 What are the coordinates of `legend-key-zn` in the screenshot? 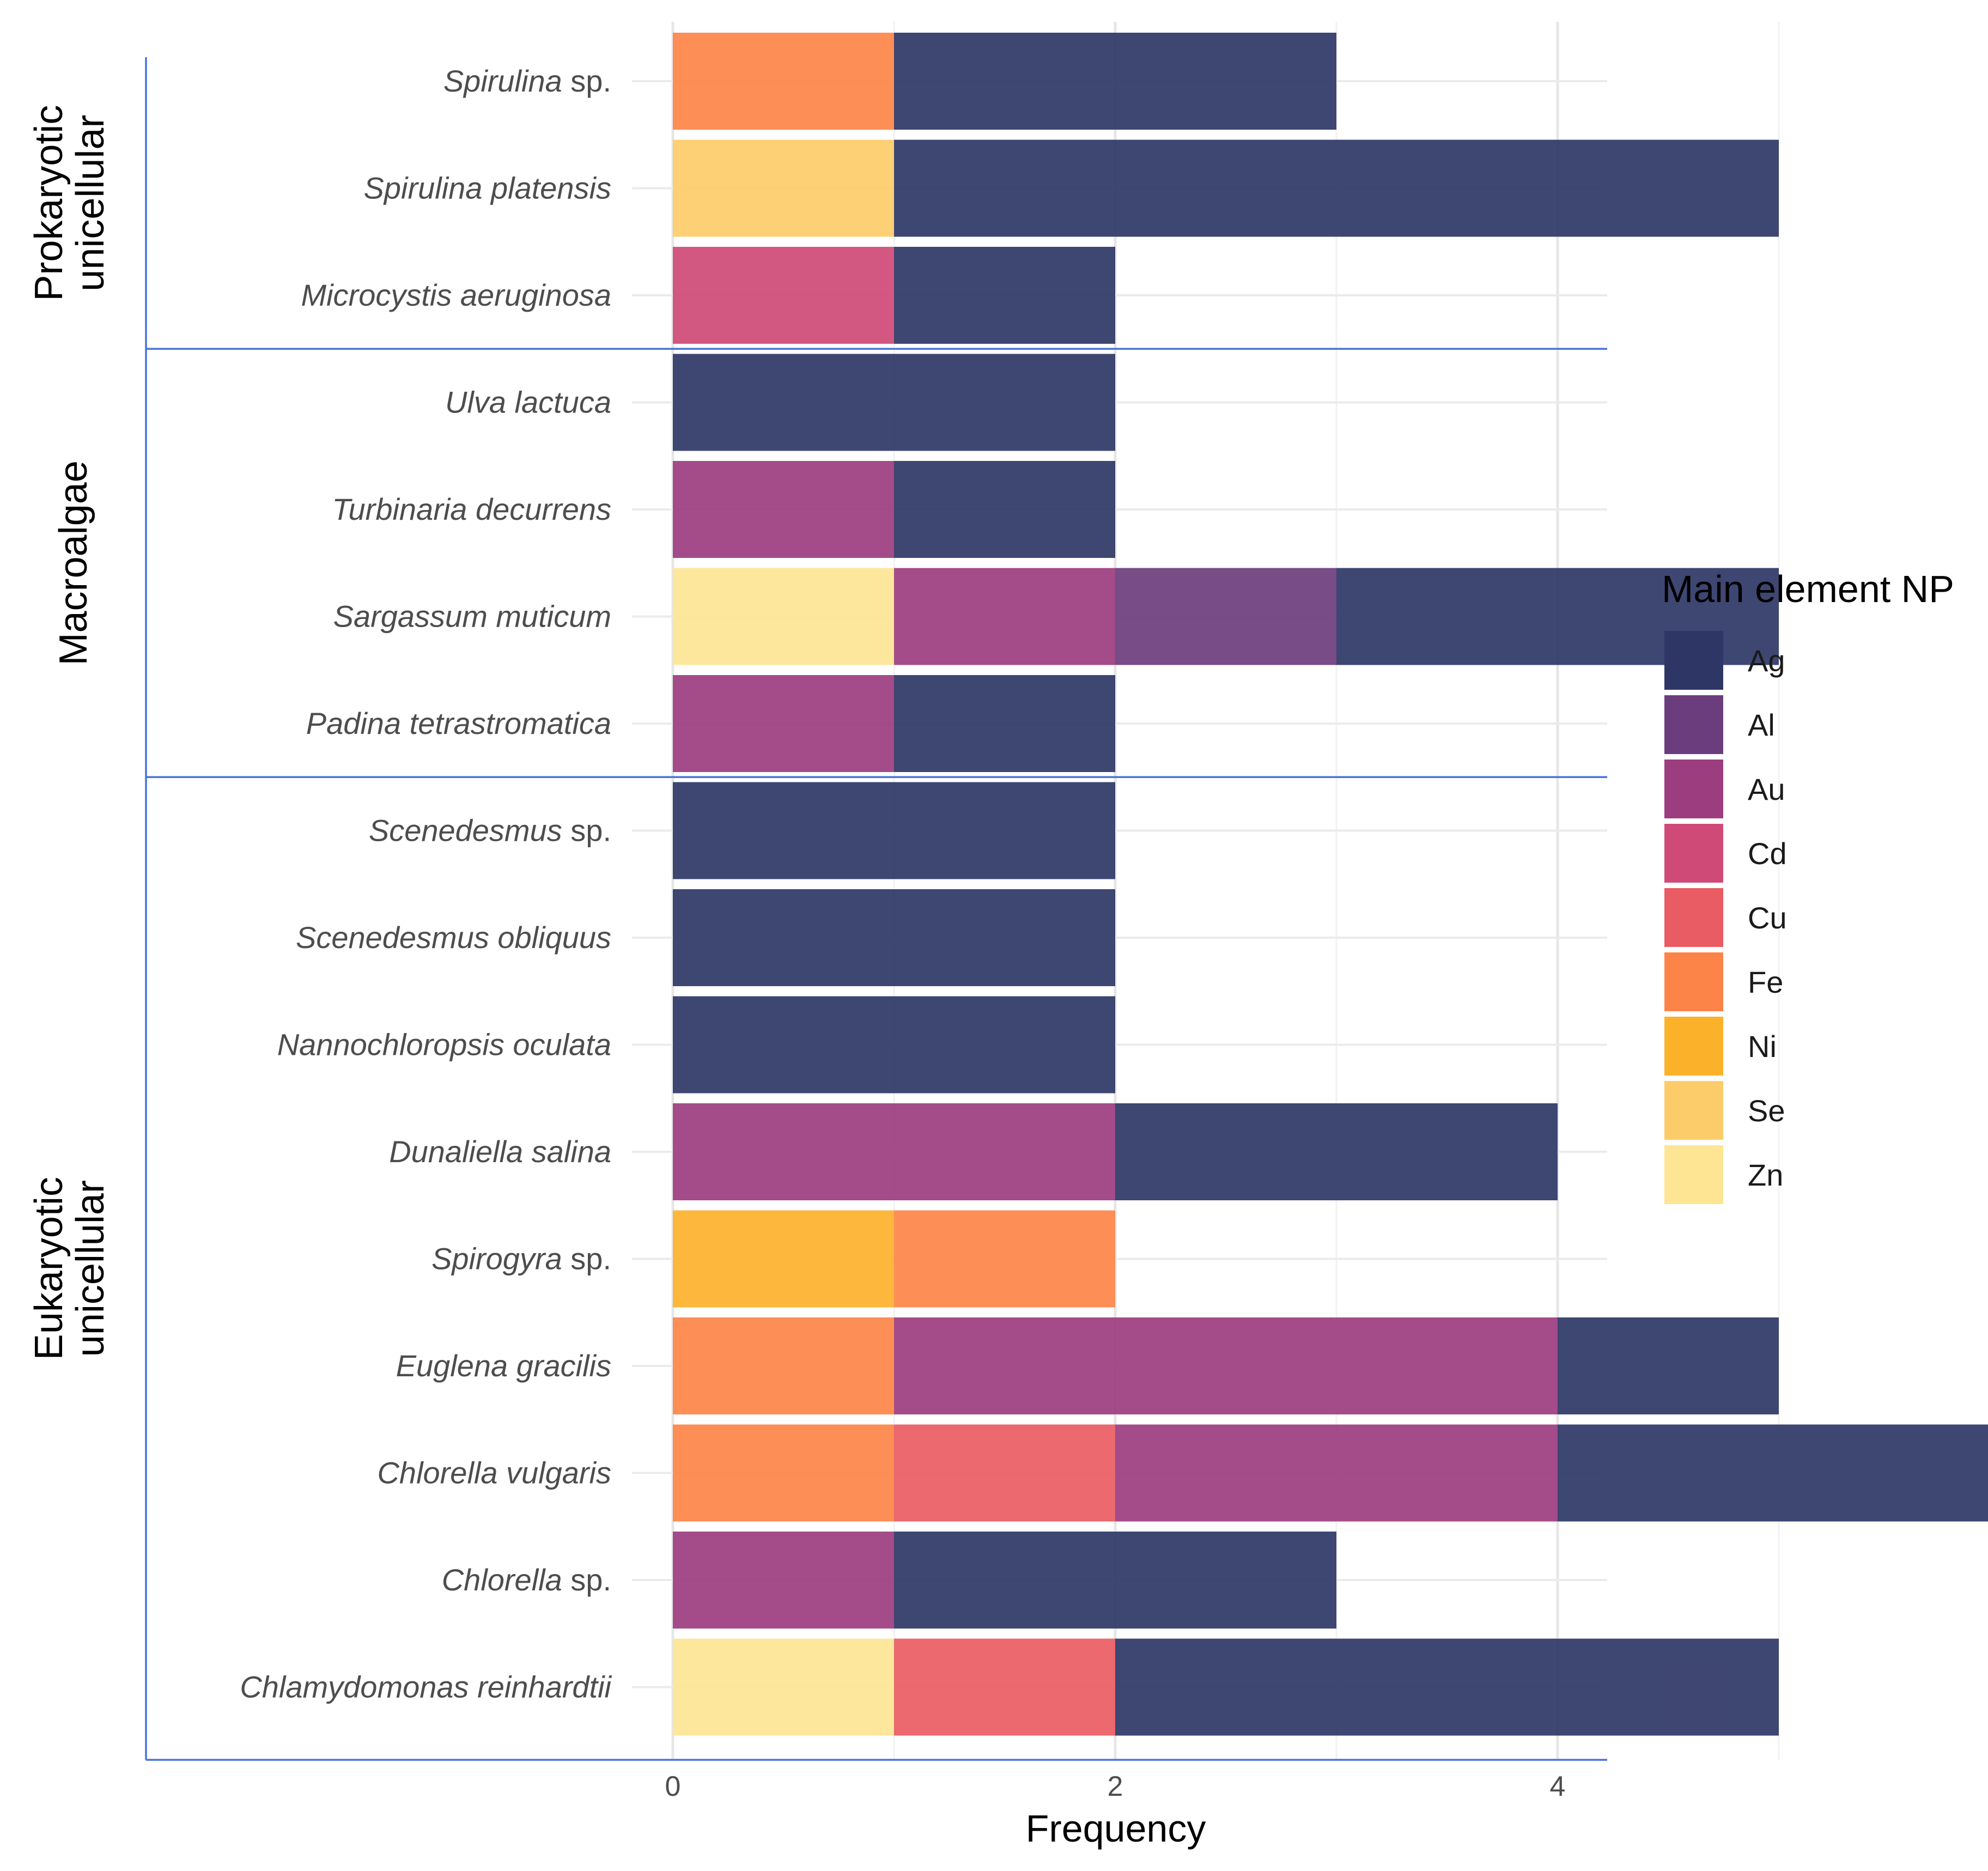 It's located at (1693, 1174).